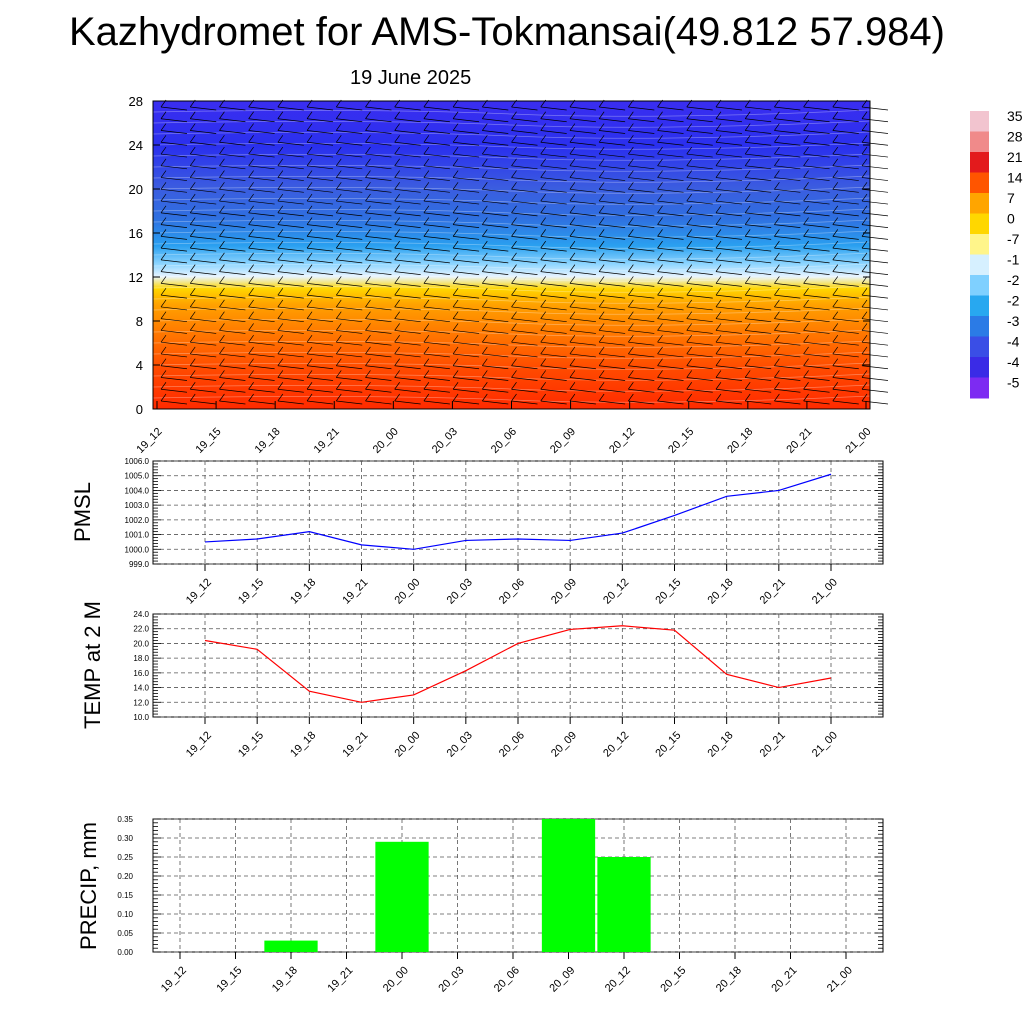 The width and height of the screenshot is (1024, 1024). Describe the element at coordinates (564, 591) in the screenshot. I see `pmsl-x-tick-label: 20_09` at that location.